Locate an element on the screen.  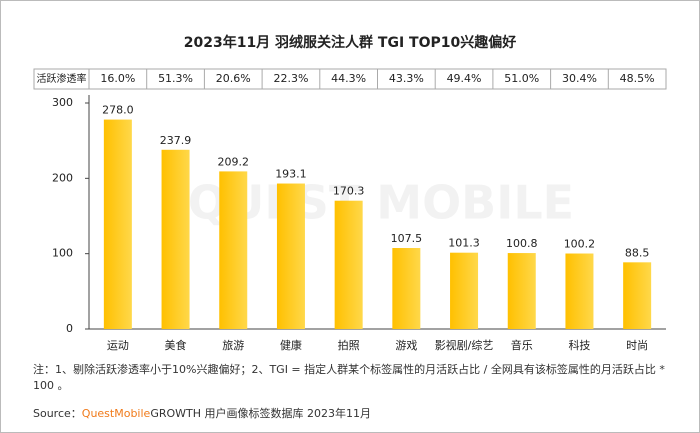
value-label: 170.3 is located at coordinates (349, 191).